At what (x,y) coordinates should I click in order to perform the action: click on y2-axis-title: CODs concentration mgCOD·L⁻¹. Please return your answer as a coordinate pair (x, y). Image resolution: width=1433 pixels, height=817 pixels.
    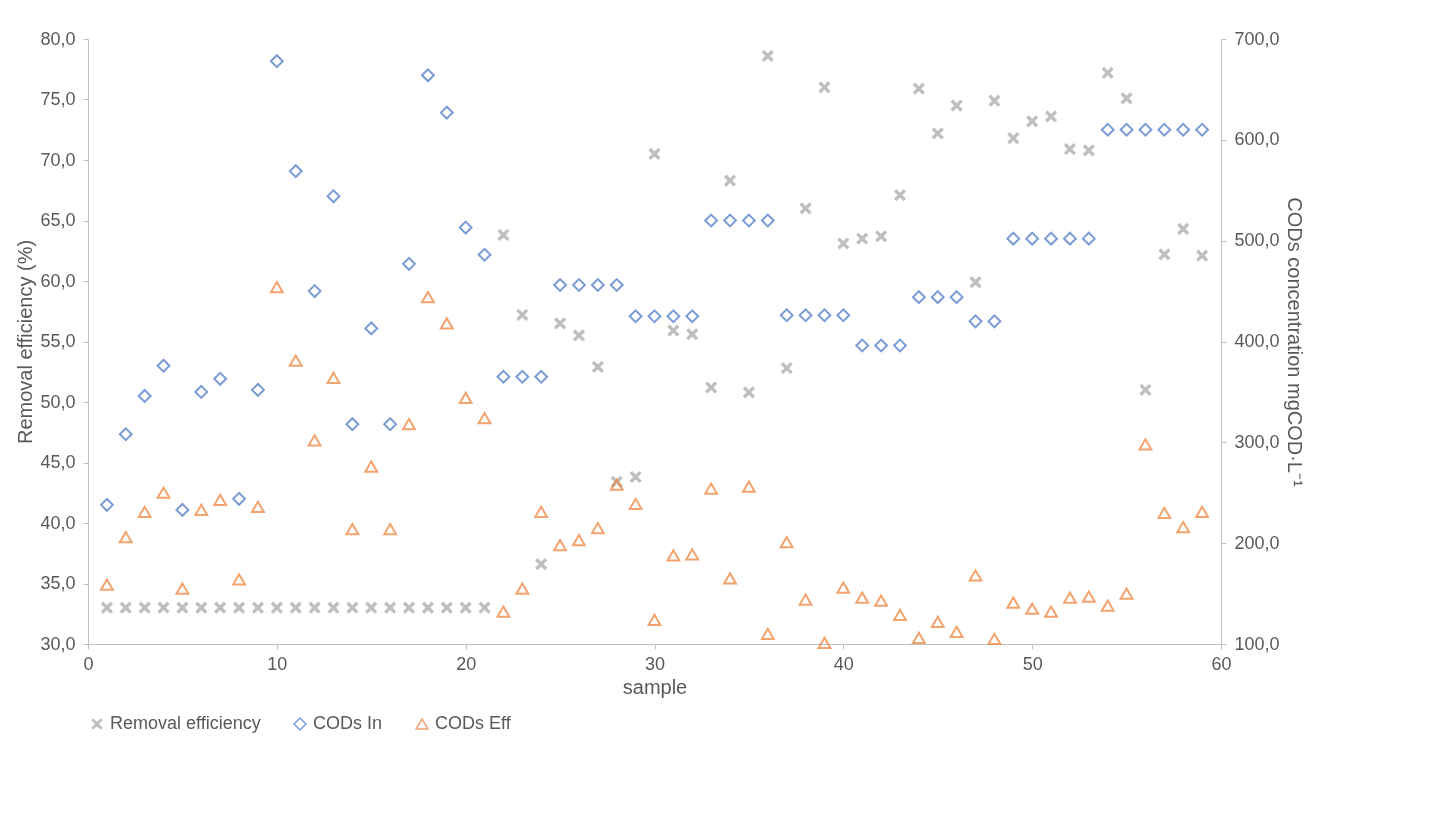
    Looking at the image, I should click on (1294, 342).